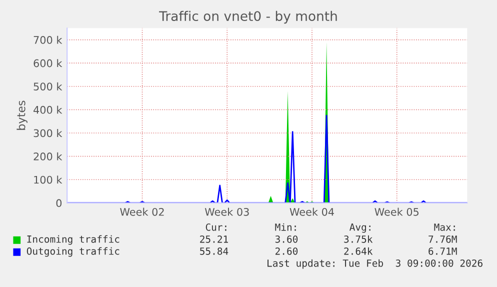 Image resolution: width=497 pixels, height=287 pixels. Describe the element at coordinates (214, 251) in the screenshot. I see `text: 55.84` at that location.